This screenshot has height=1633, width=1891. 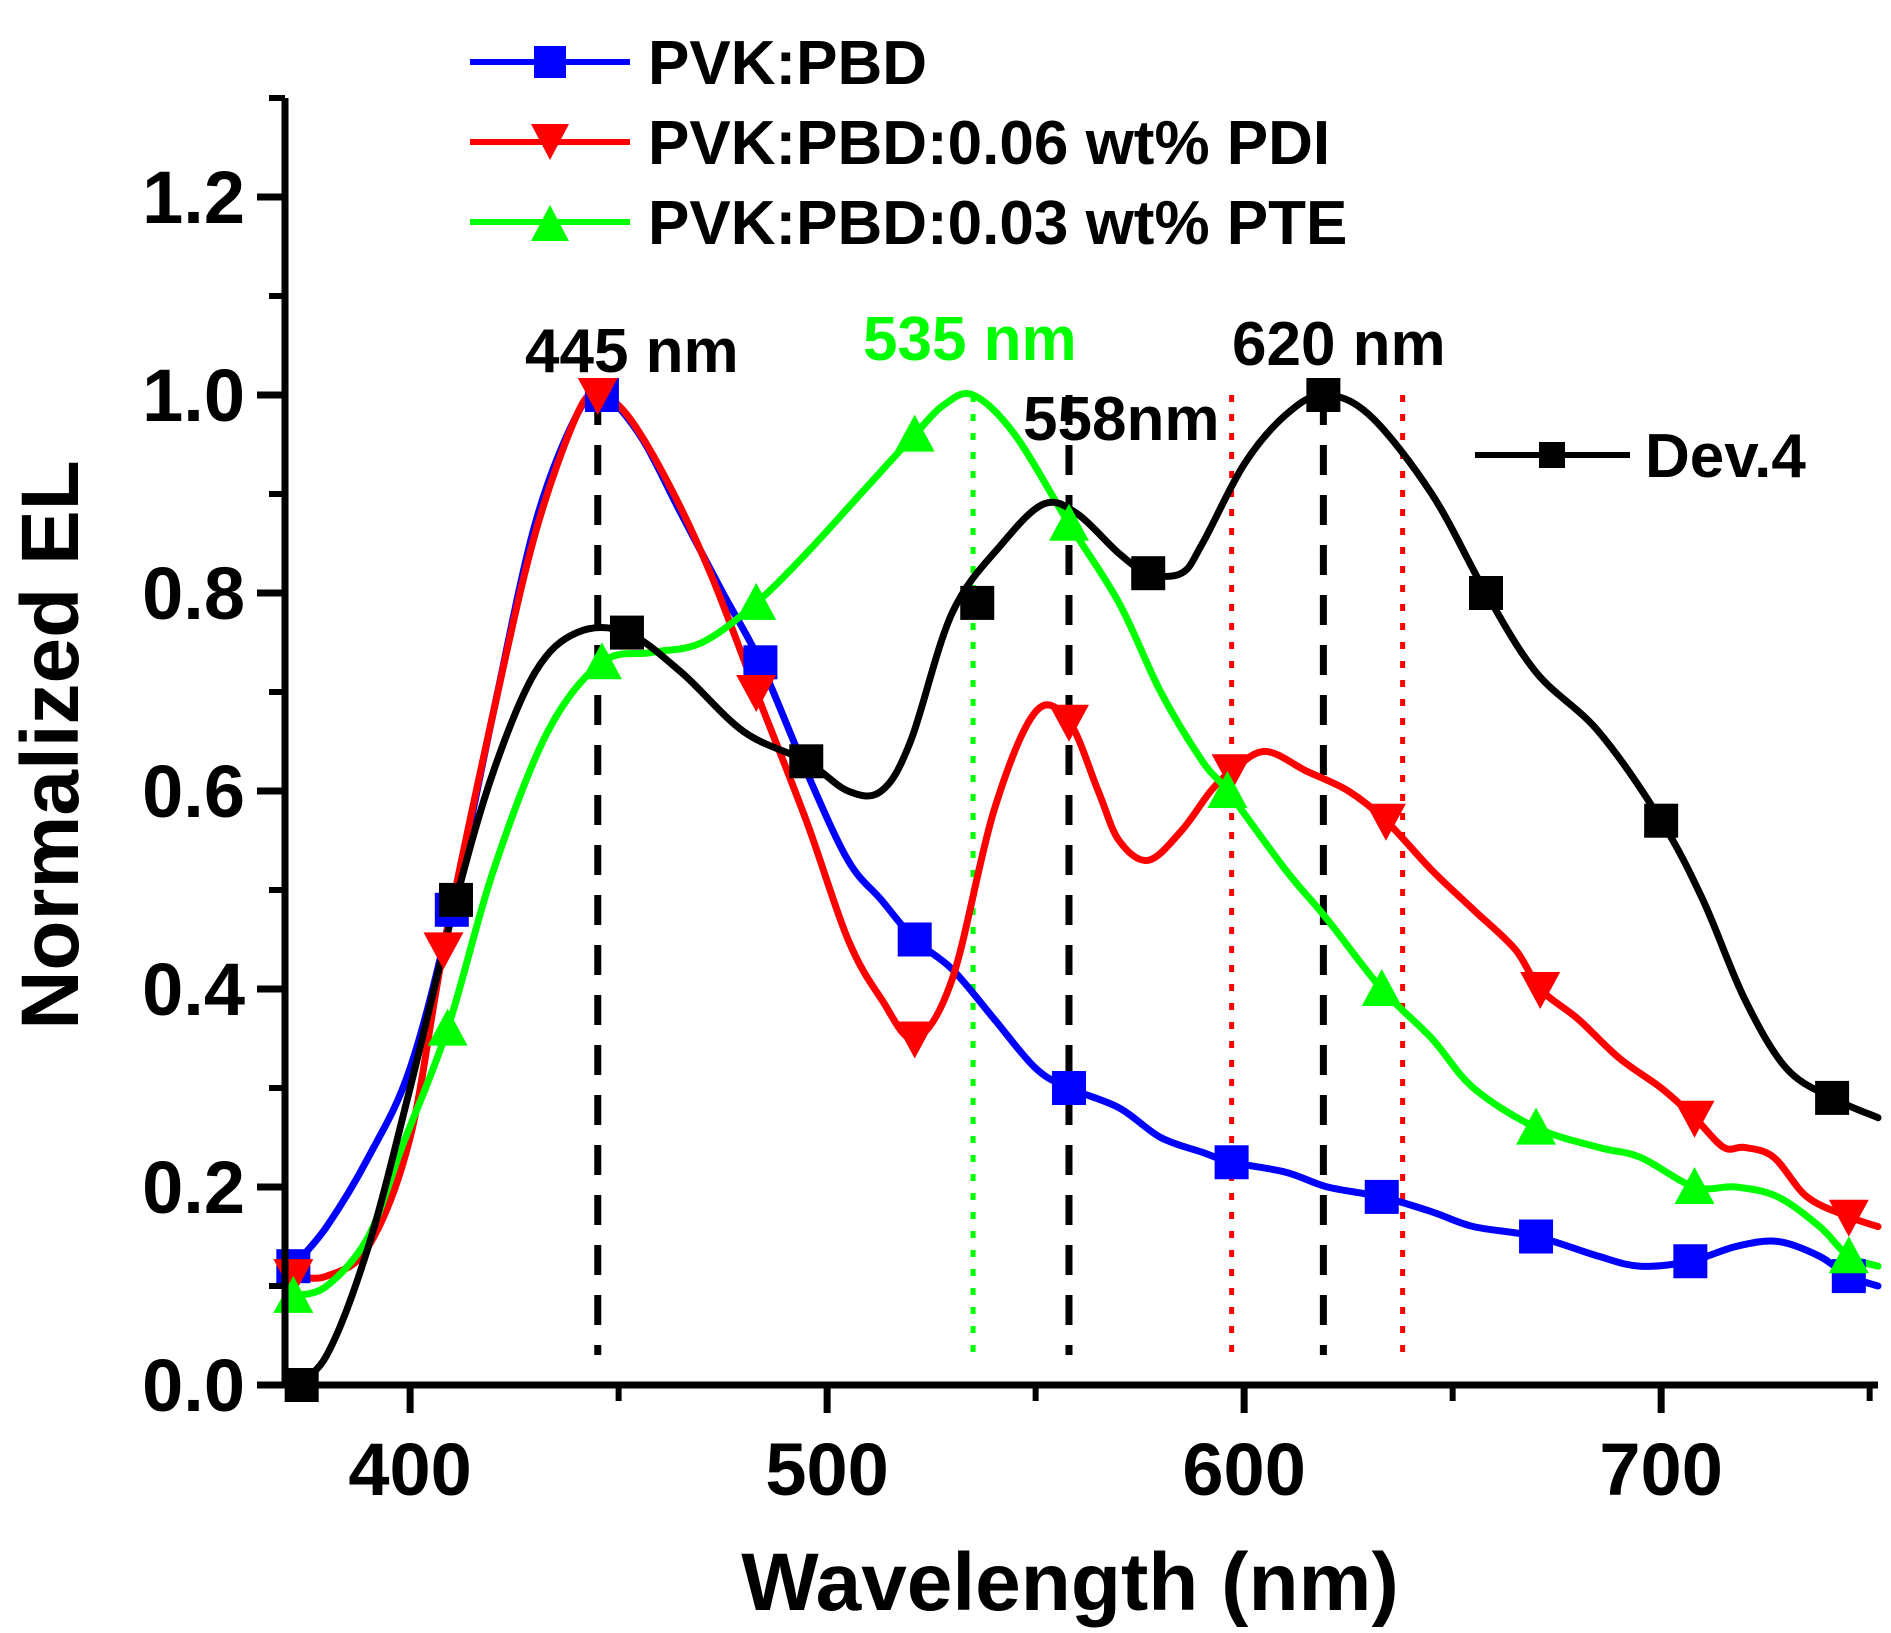 I want to click on legend-marker-pte, so click(x=550, y=223).